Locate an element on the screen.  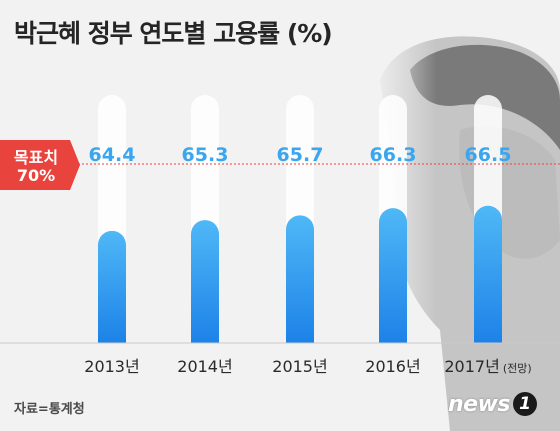
target-value-text: 70% is located at coordinates (36, 175).